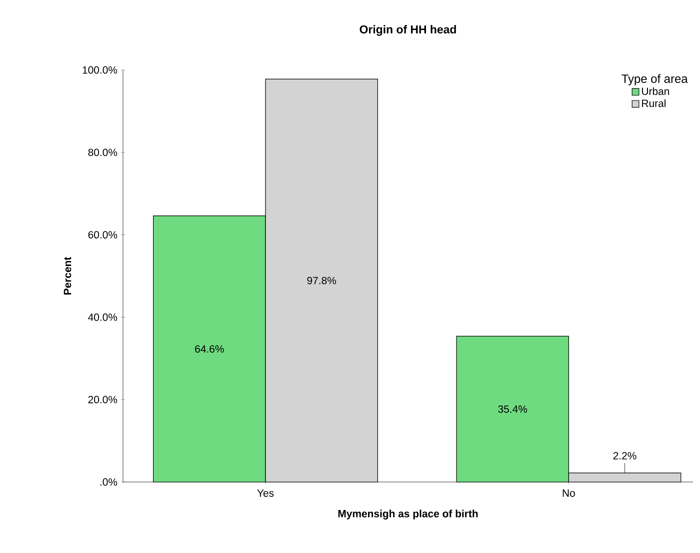  What do you see at coordinates (100, 70) in the screenshot?
I see `y-tick-label: 100.0%` at bounding box center [100, 70].